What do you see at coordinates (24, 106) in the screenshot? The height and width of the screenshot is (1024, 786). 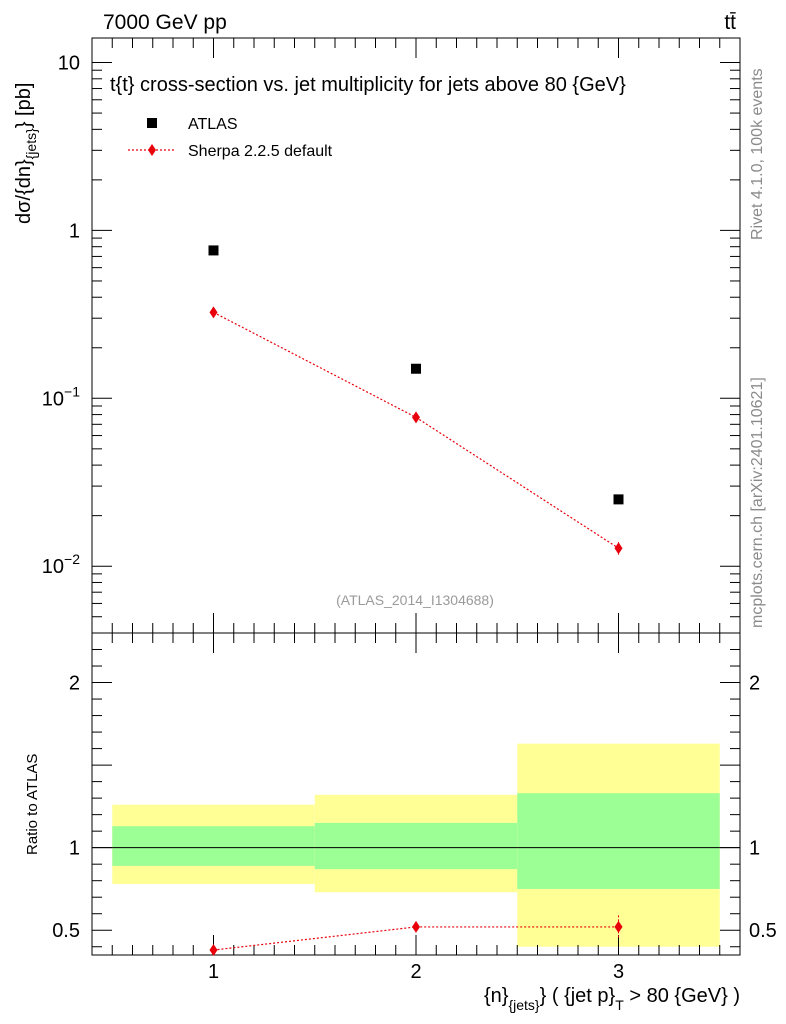 I see `main-y-axis-label-unit: } [pb]` at bounding box center [24, 106].